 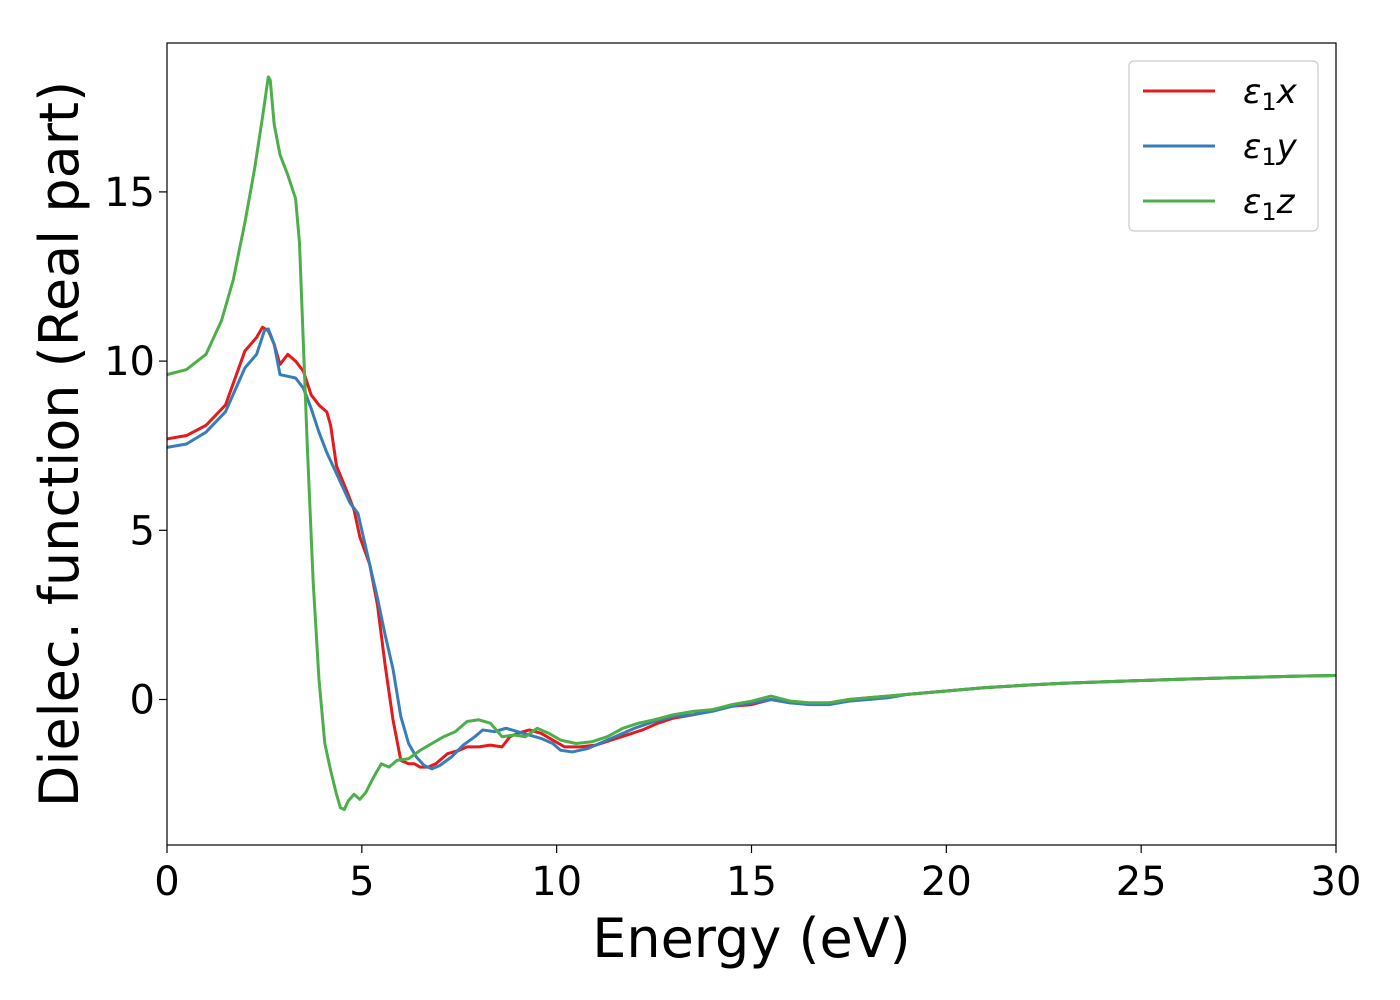 I want to click on x-axis-title: Energy (eV), so click(x=751, y=938).